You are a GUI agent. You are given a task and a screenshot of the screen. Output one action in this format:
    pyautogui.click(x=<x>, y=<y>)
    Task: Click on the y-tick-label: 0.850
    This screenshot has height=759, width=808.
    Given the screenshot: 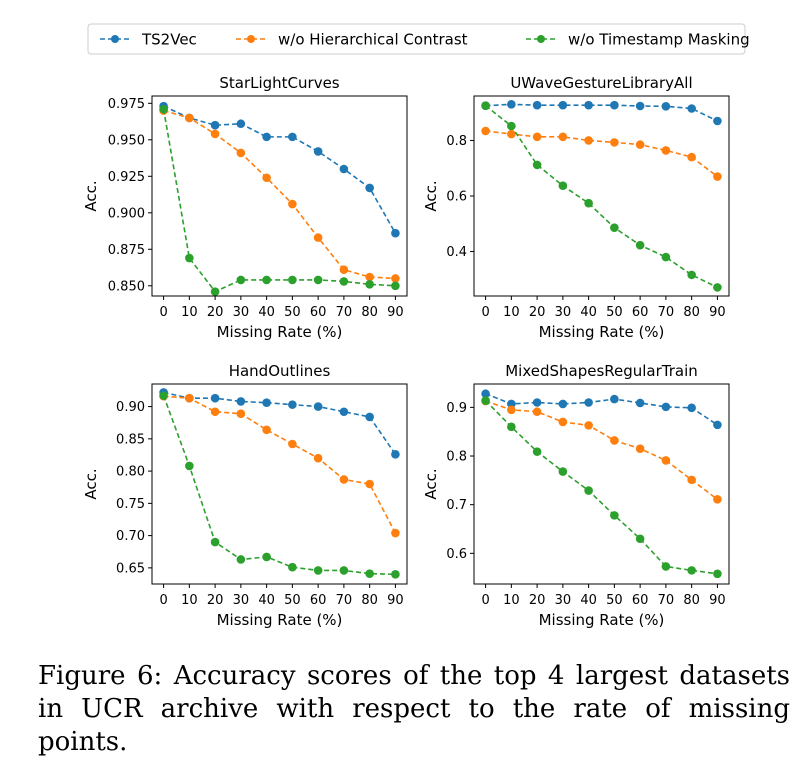 What is the action you would take?
    pyautogui.click(x=126, y=286)
    